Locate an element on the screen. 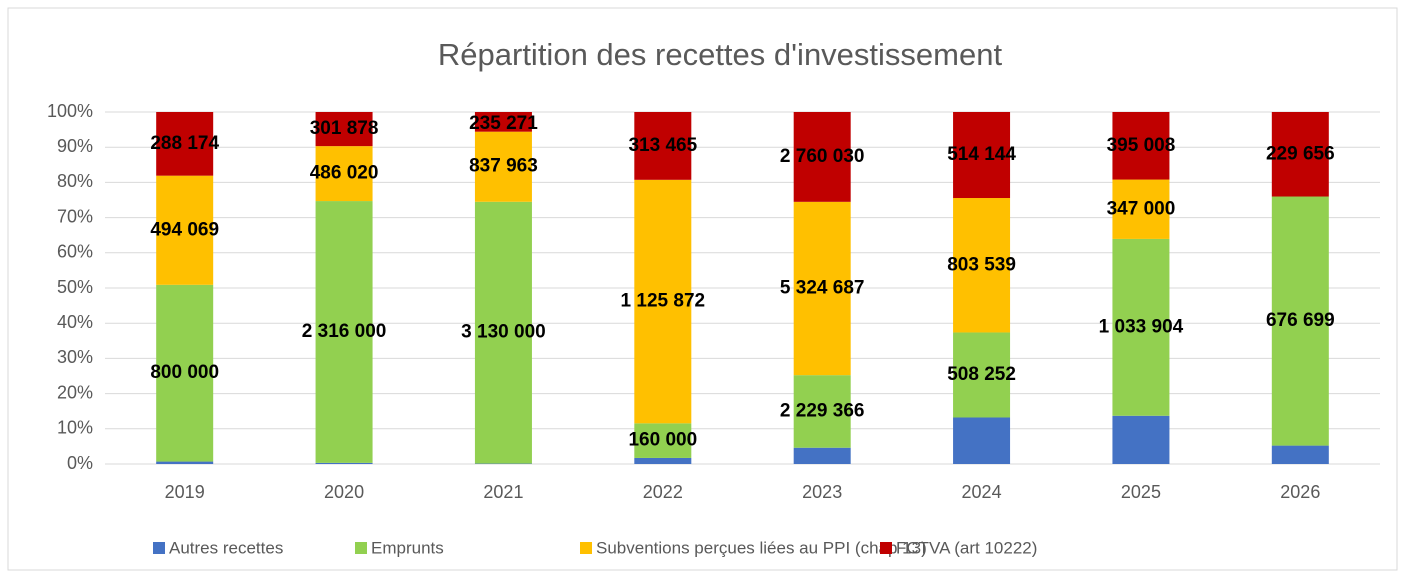 This screenshot has width=1405, height=578. data-label: 235 271 is located at coordinates (503, 123).